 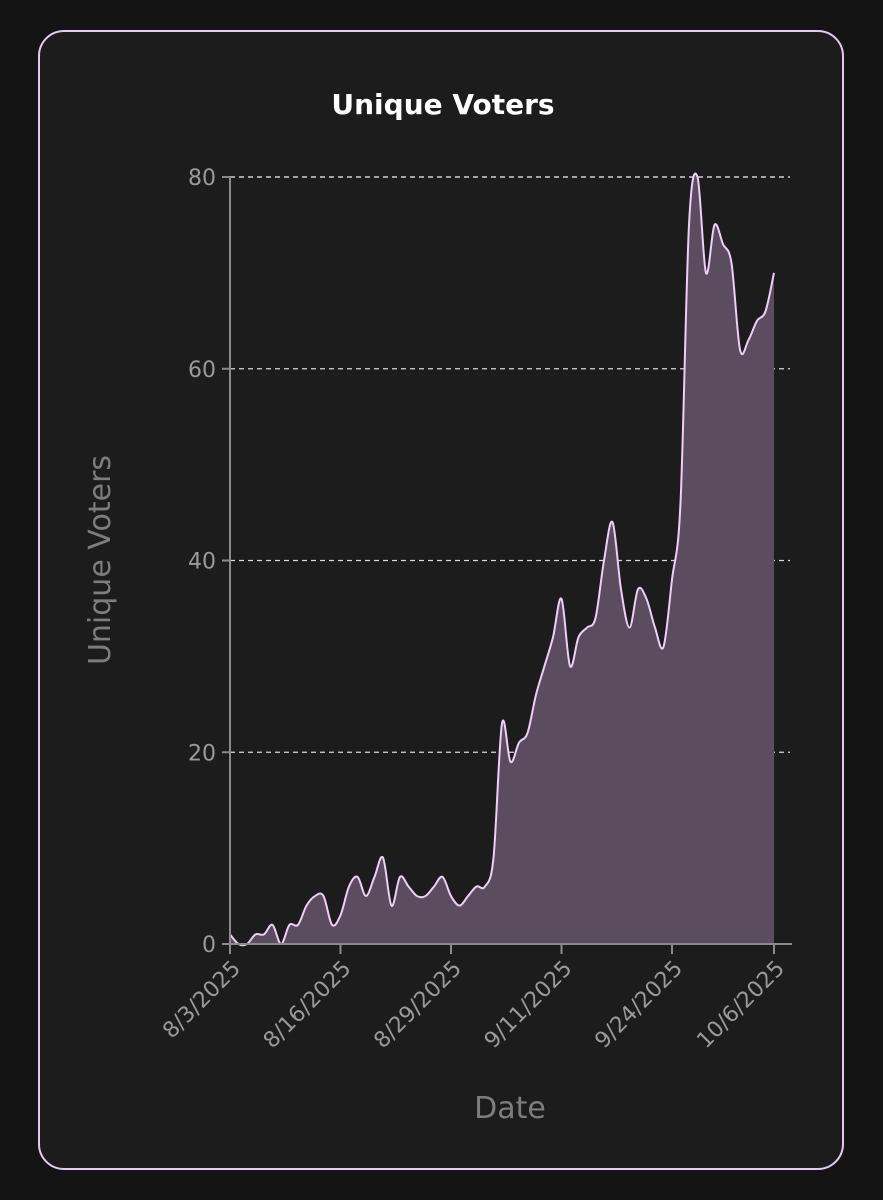 I want to click on x-tick-label: 8/3/2025, so click(x=202, y=1000).